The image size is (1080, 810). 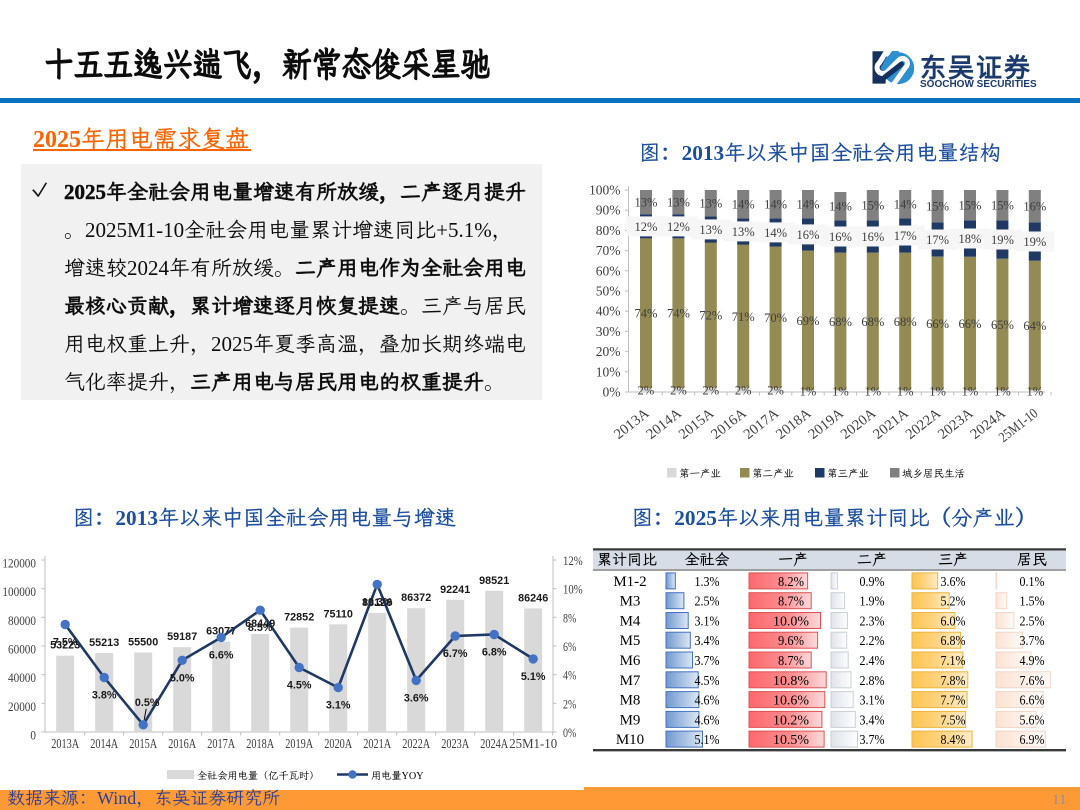 I want to click on svg-text: 2017A, so click(x=221, y=743).